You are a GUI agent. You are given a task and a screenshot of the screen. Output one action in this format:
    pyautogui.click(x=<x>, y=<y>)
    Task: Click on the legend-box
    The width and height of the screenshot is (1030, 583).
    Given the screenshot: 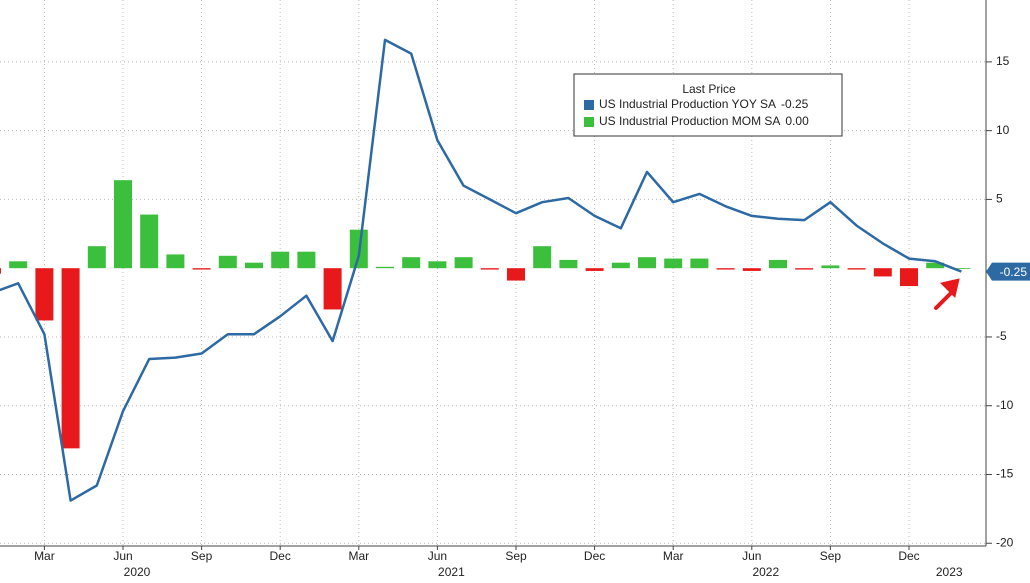 What is the action you would take?
    pyautogui.click(x=708, y=105)
    